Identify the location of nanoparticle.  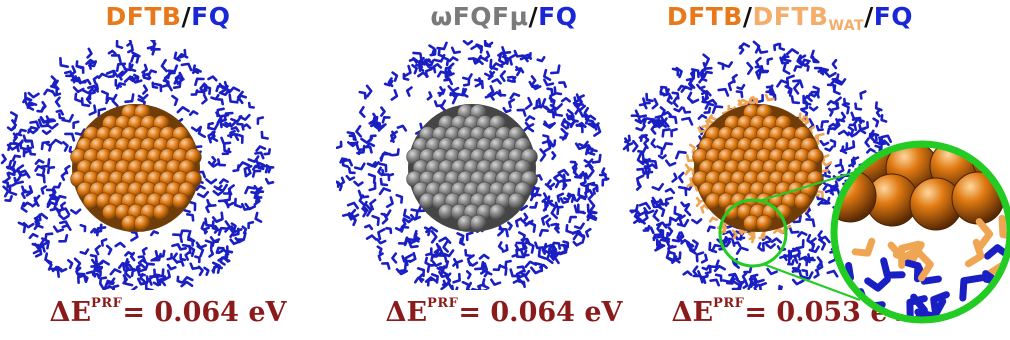
(136, 168).